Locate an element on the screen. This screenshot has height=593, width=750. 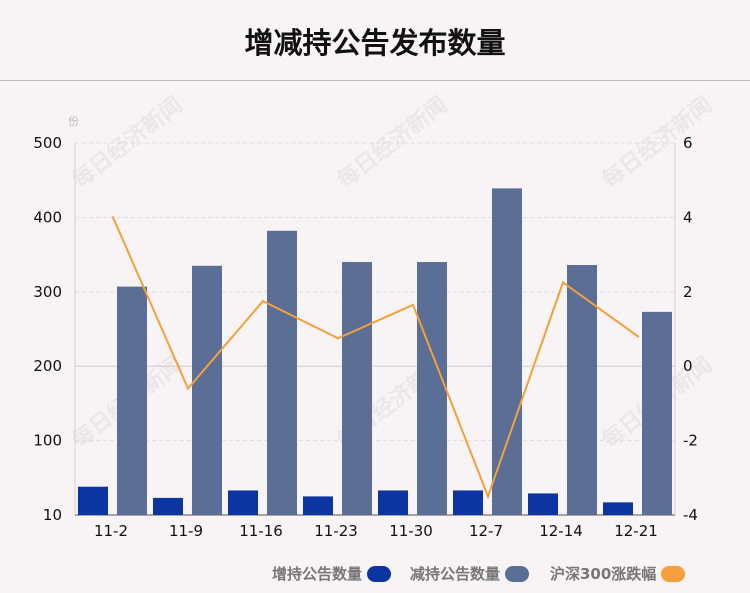
y-left-tick-label: 400 is located at coordinates (47, 217).